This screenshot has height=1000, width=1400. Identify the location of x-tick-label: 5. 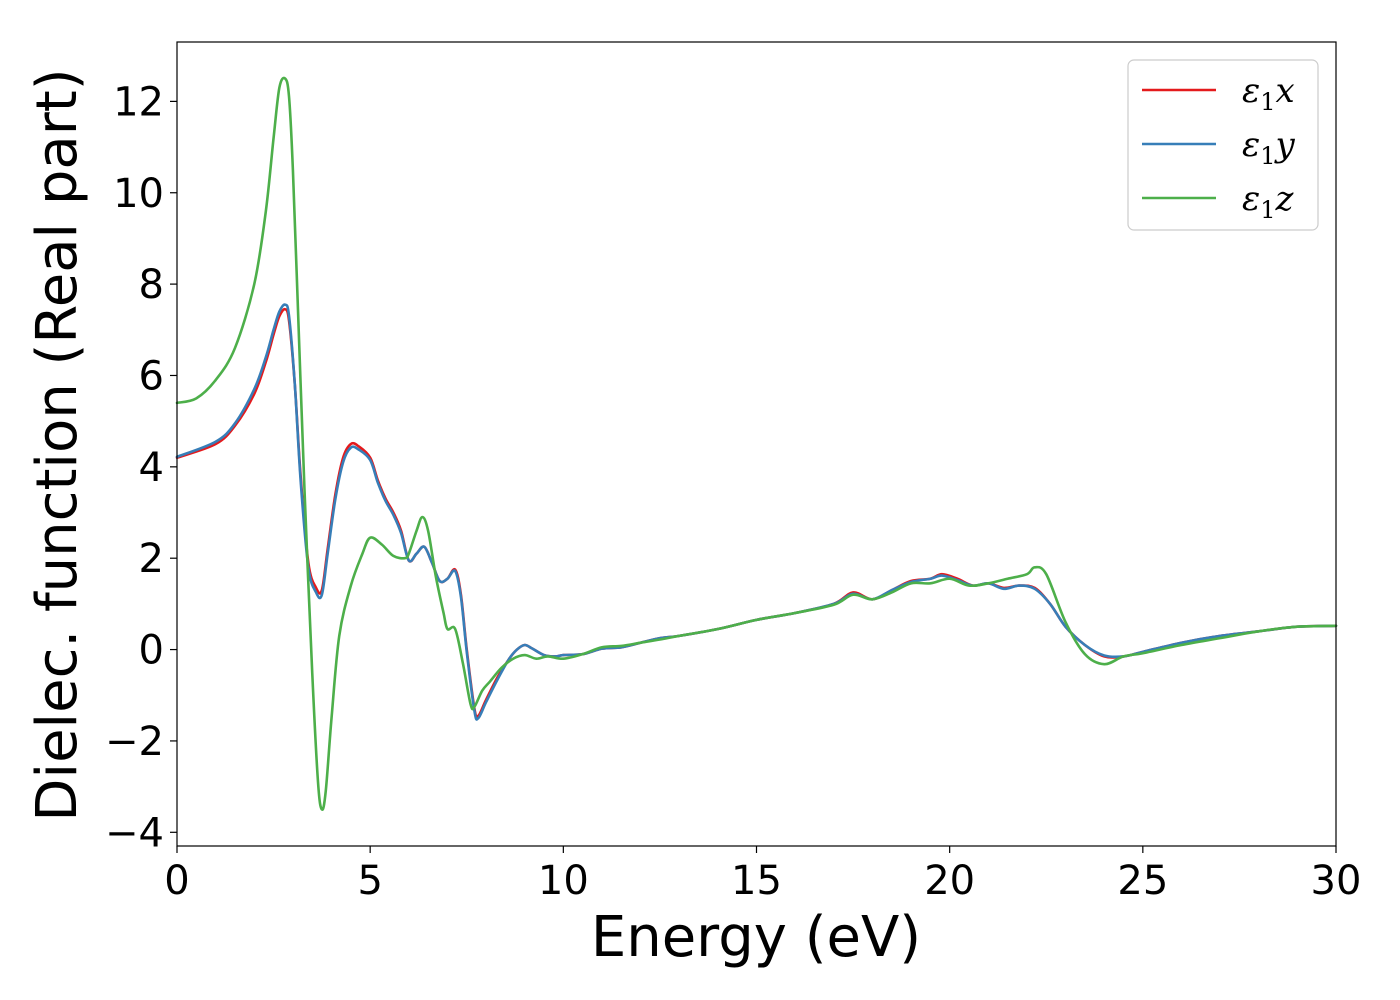
(369, 881).